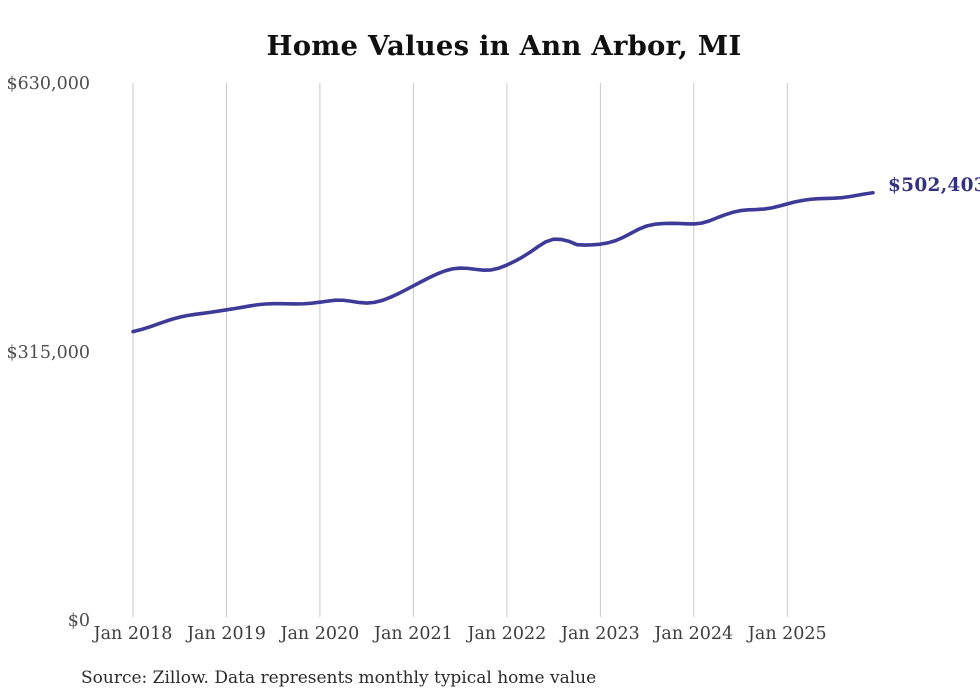 This screenshot has height=699, width=980. I want to click on y-axis-label: $0, so click(78, 621).